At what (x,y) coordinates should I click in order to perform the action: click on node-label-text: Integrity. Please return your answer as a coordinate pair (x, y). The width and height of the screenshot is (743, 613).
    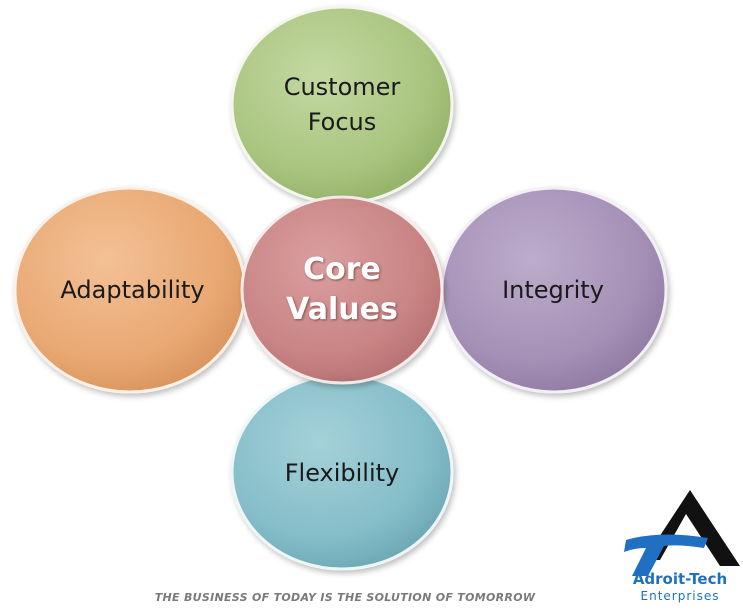
    Looking at the image, I should click on (553, 289).